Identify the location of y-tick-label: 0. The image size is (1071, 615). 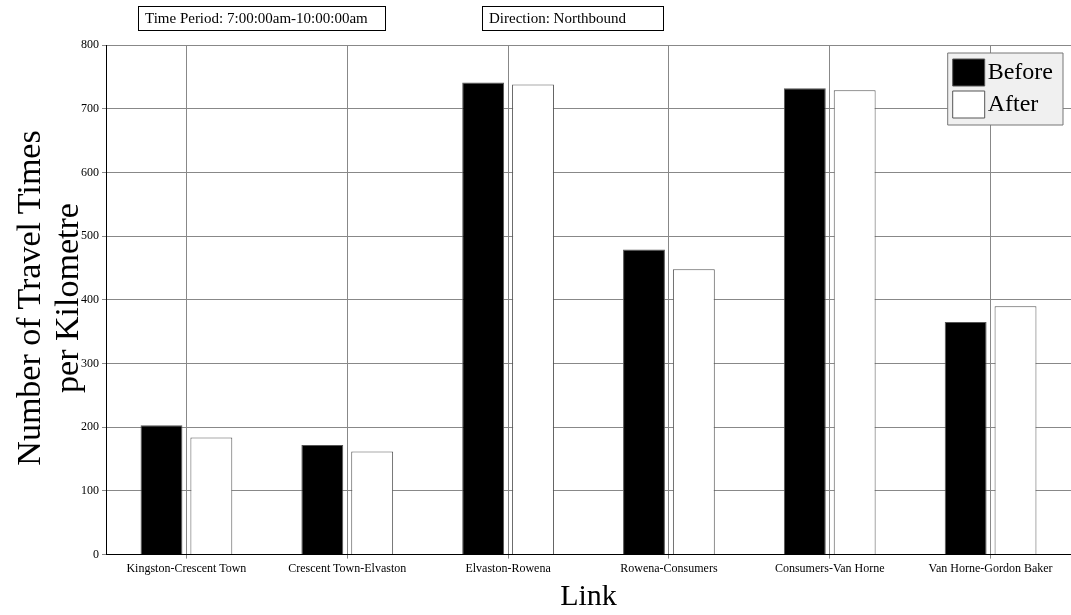
(96, 553).